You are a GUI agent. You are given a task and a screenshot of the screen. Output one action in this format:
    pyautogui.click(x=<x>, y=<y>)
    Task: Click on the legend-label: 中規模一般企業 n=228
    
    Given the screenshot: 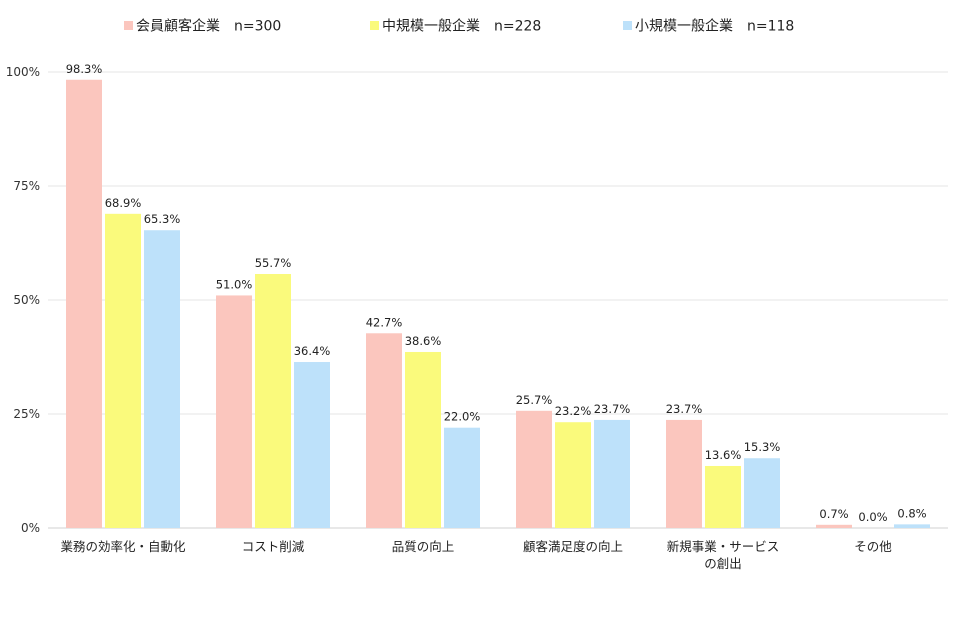 What is the action you would take?
    pyautogui.click(x=461, y=26)
    